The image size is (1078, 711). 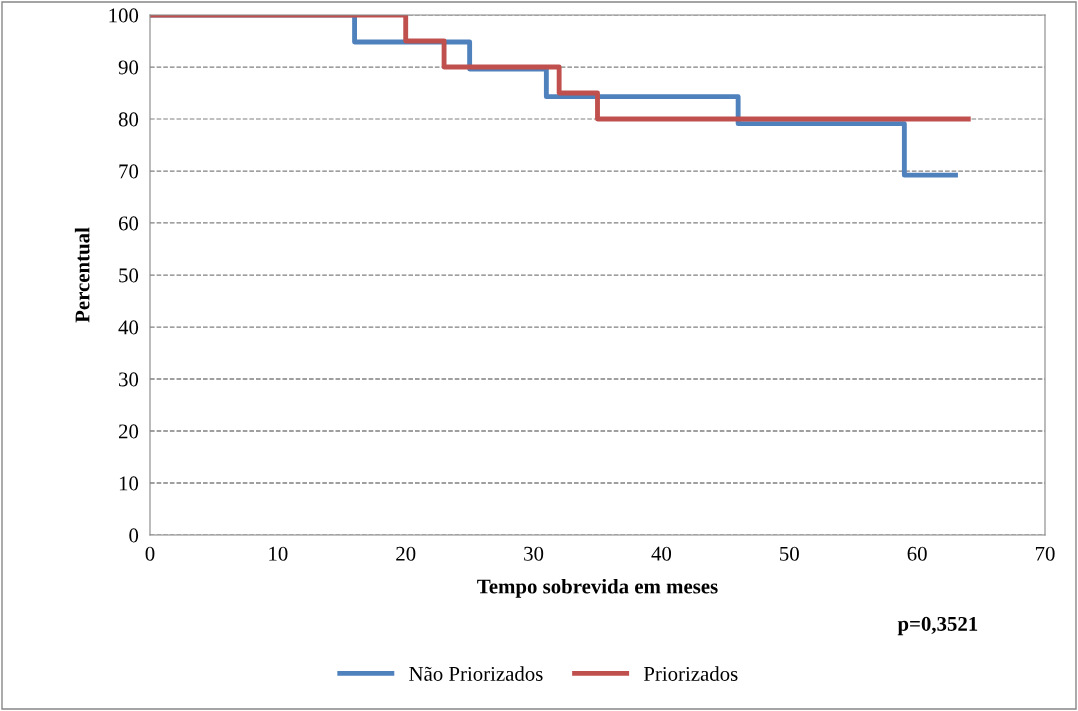 What do you see at coordinates (597, 588) in the screenshot?
I see `x-axis-title: Tempo sobrevida em meses` at bounding box center [597, 588].